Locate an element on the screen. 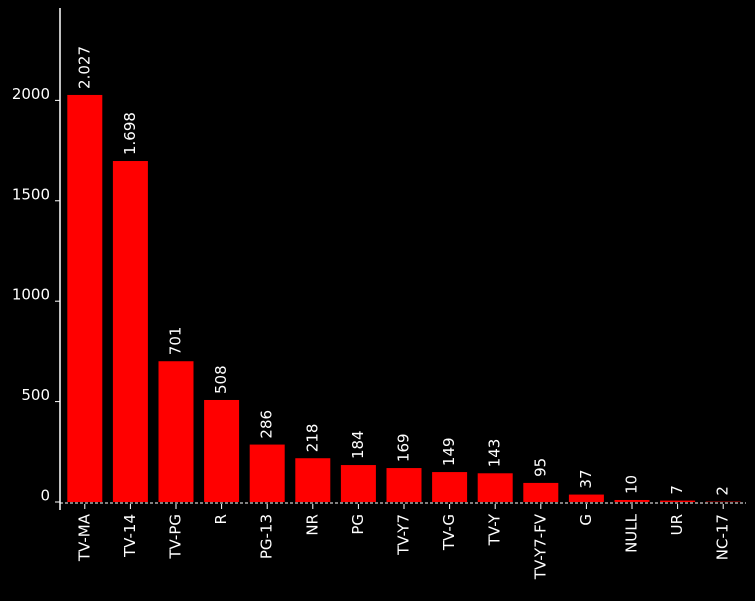 This screenshot has height=601, width=755. value-label: 169 is located at coordinates (404, 447).